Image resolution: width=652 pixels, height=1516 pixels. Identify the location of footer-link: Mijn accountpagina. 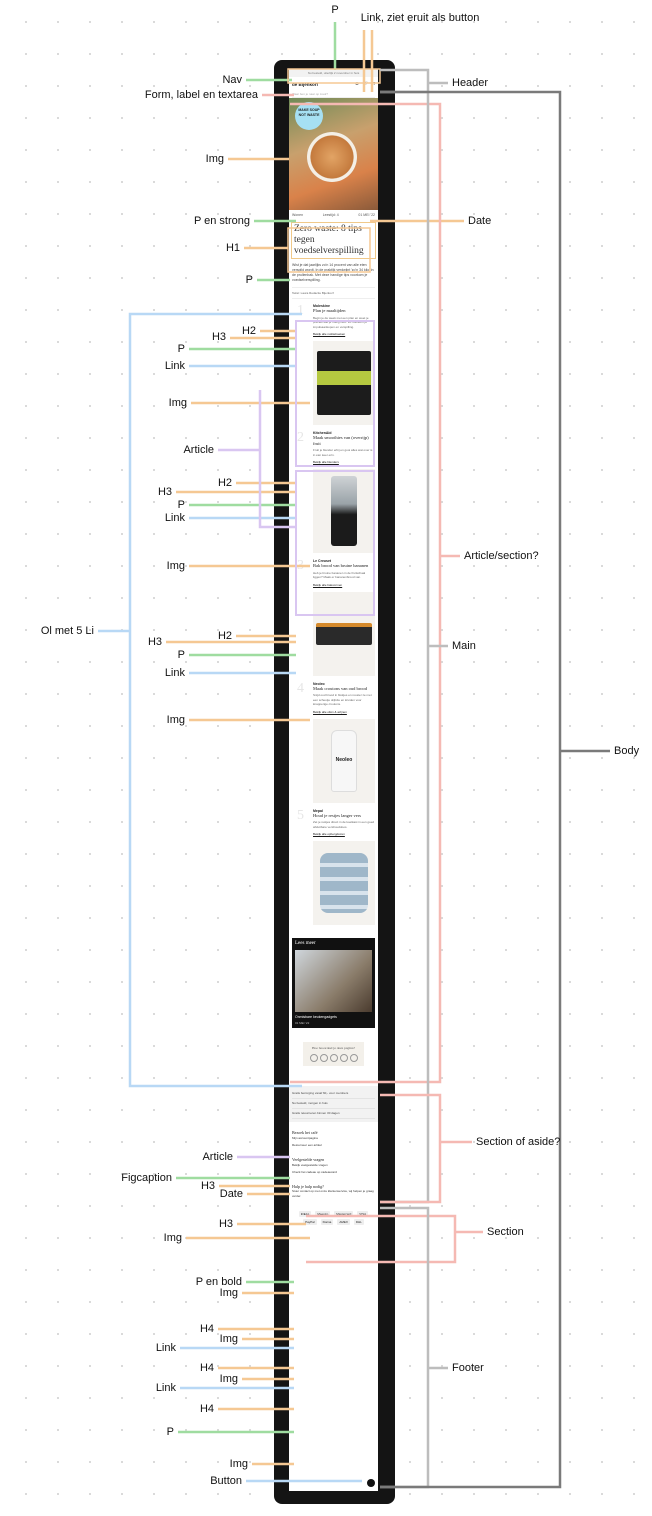
(305, 1138).